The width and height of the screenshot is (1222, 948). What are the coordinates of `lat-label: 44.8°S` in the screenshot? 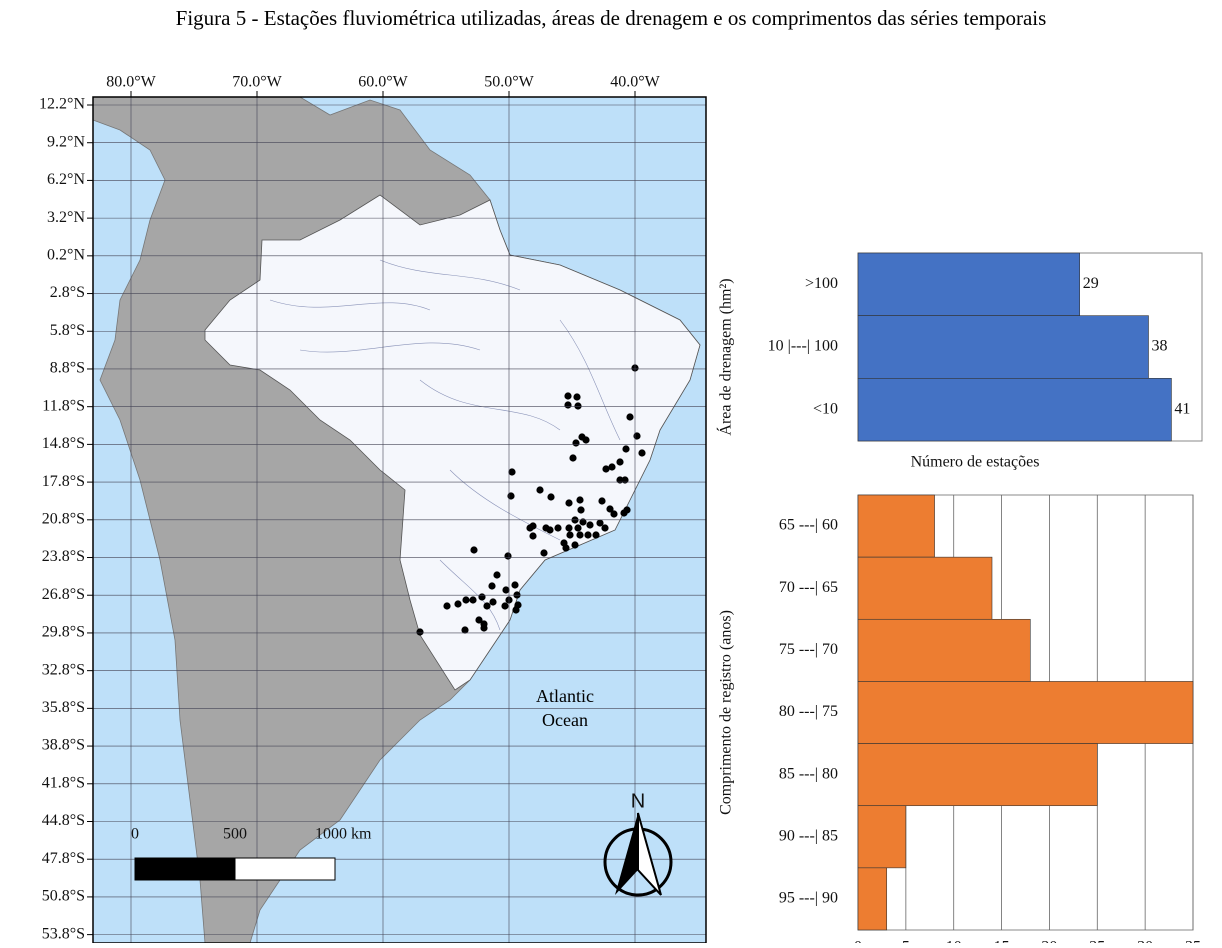 It's located at (63, 820).